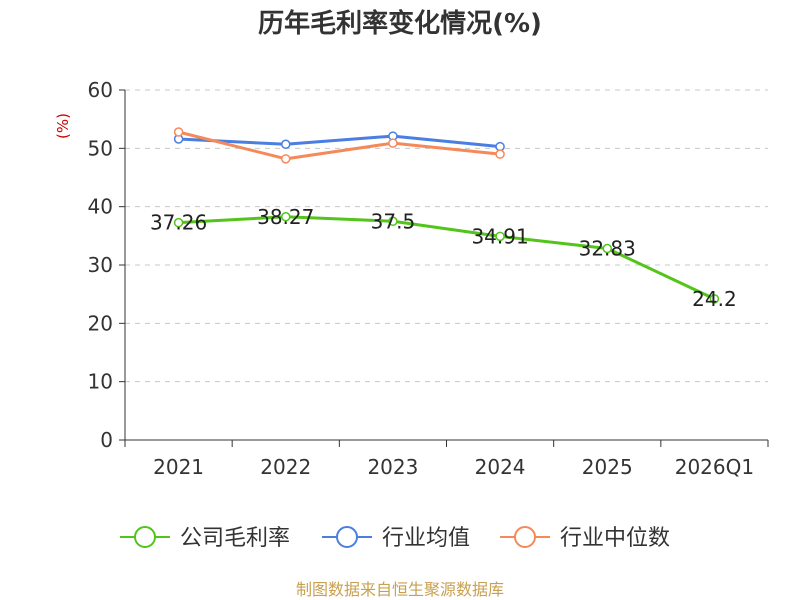  I want to click on source-note: 制图数据来自恒生聚源数据库, so click(400, 589).